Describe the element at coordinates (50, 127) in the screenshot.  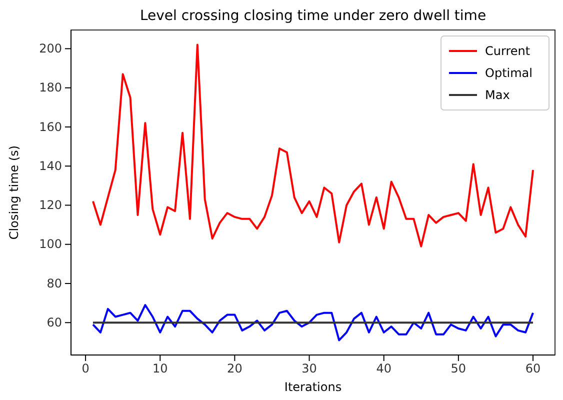
I see `y-tick-label: 160` at that location.